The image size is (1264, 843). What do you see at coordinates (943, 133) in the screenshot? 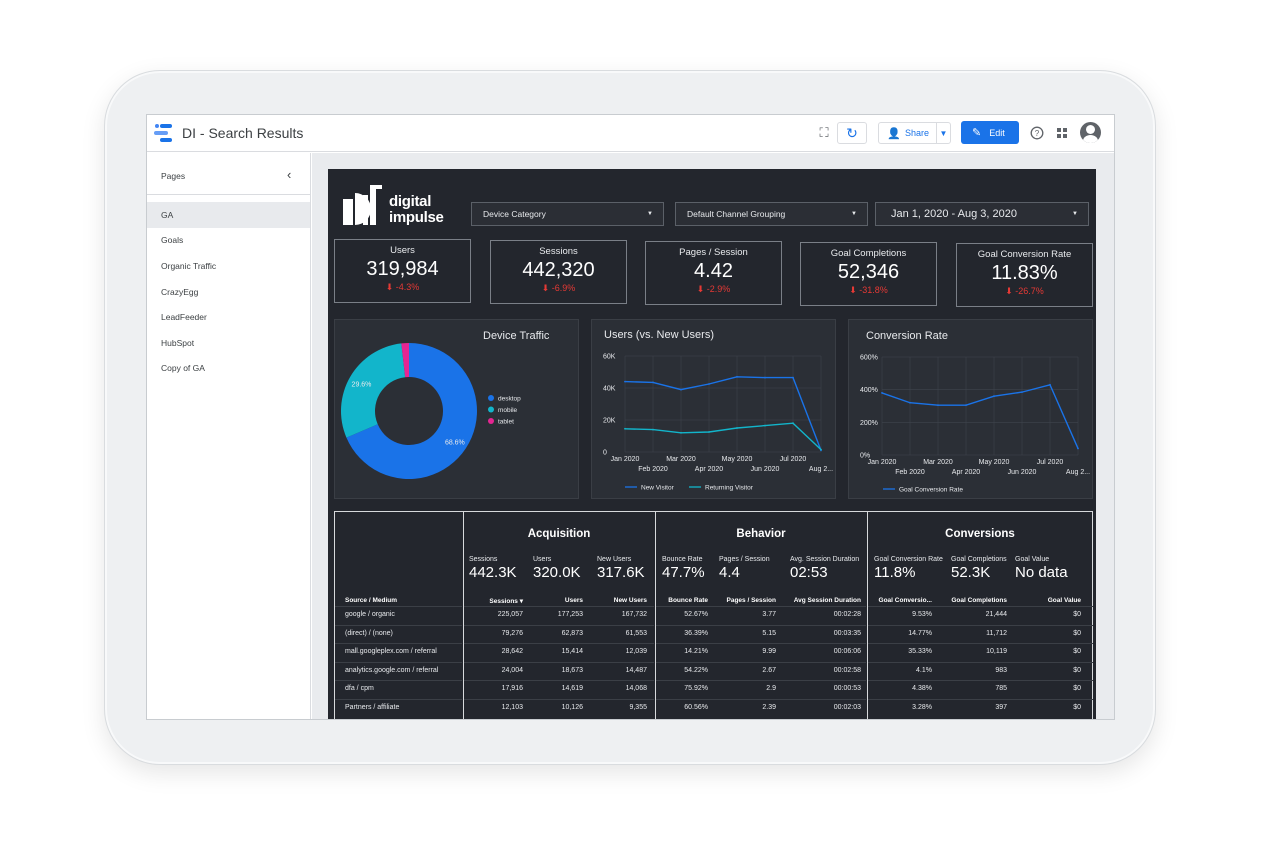
I see `share-dropdown-icon: ▼` at bounding box center [943, 133].